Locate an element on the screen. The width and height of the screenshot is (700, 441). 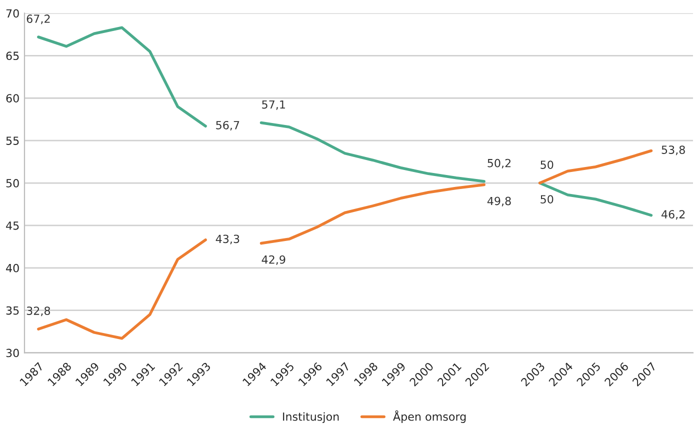
y-tick-label: 60 is located at coordinates (12, 98).